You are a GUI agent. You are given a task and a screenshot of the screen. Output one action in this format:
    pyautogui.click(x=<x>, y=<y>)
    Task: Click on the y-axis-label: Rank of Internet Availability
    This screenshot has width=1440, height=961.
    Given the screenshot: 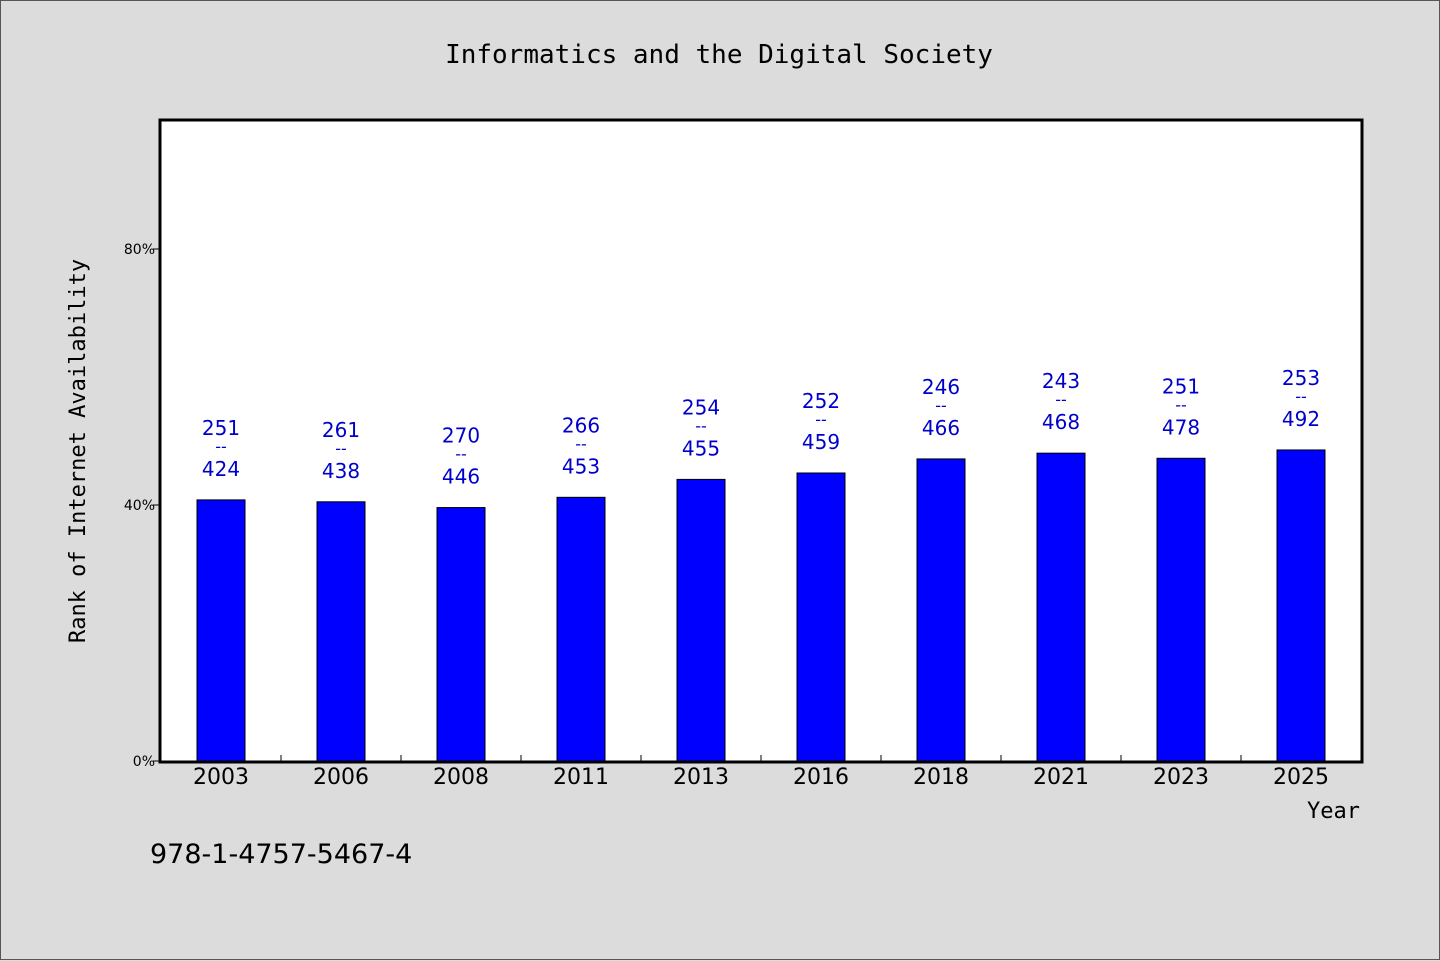 What is the action you would take?
    pyautogui.click(x=78, y=451)
    